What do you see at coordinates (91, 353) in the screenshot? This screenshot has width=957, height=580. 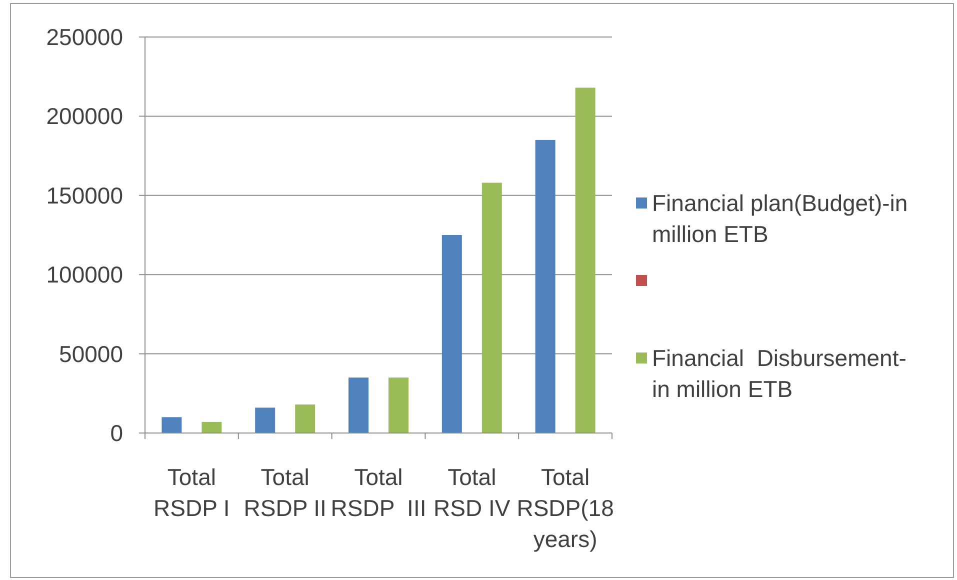 I see `y-tick-label: 50000` at bounding box center [91, 353].